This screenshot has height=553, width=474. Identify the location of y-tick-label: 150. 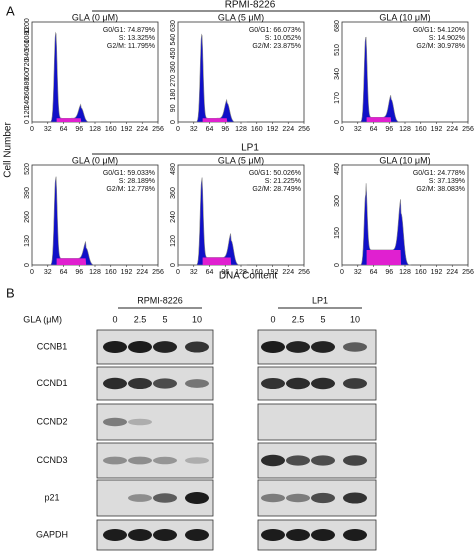
(337, 233).